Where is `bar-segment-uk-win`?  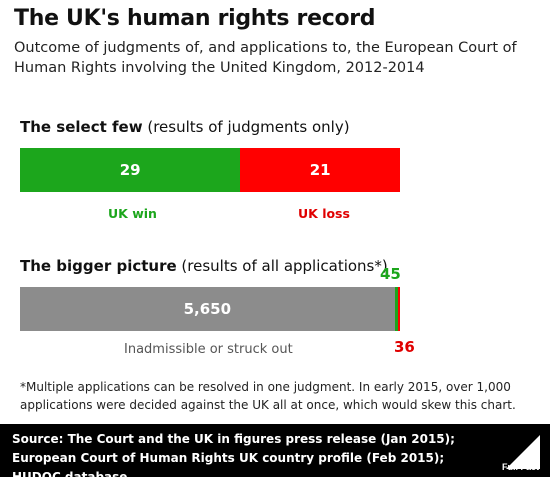
bar-segment-uk-win is located at coordinates (396, 309).